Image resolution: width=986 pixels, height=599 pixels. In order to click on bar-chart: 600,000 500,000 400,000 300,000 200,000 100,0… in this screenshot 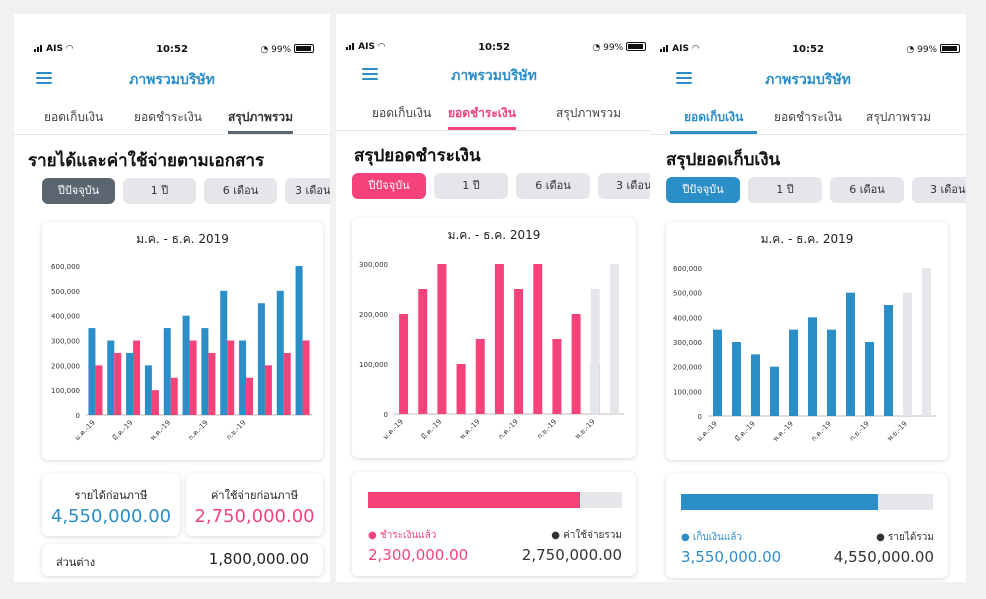, I will do `click(181, 352)`.